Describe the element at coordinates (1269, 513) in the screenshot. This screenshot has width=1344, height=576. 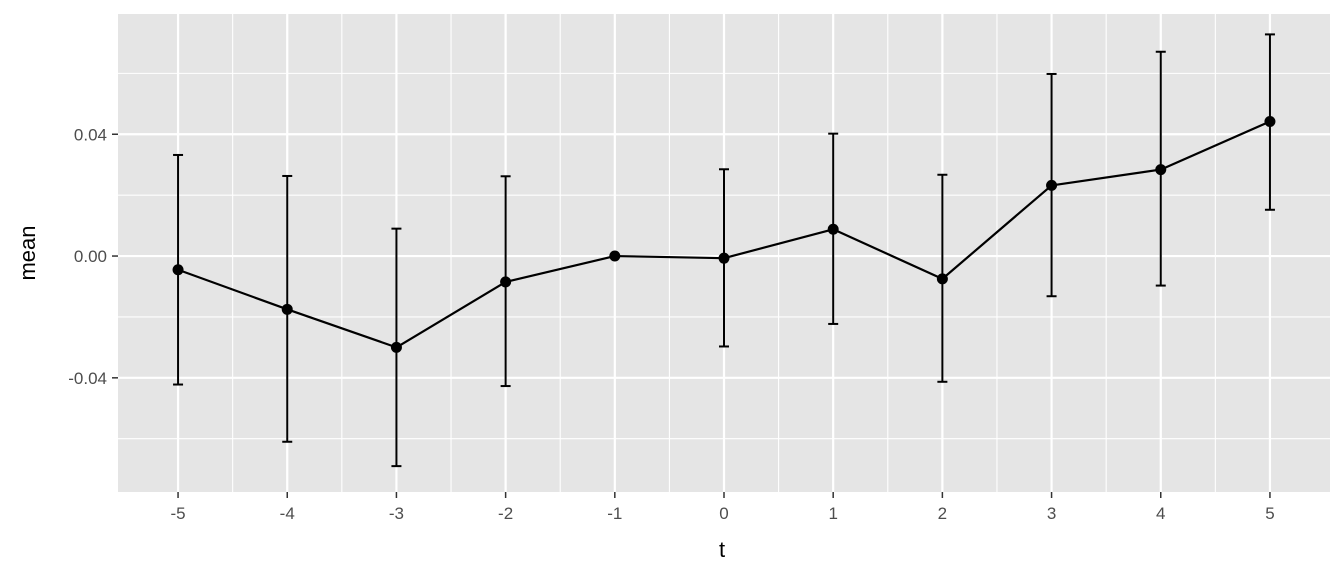
I see `x-tick-label: 5` at that location.